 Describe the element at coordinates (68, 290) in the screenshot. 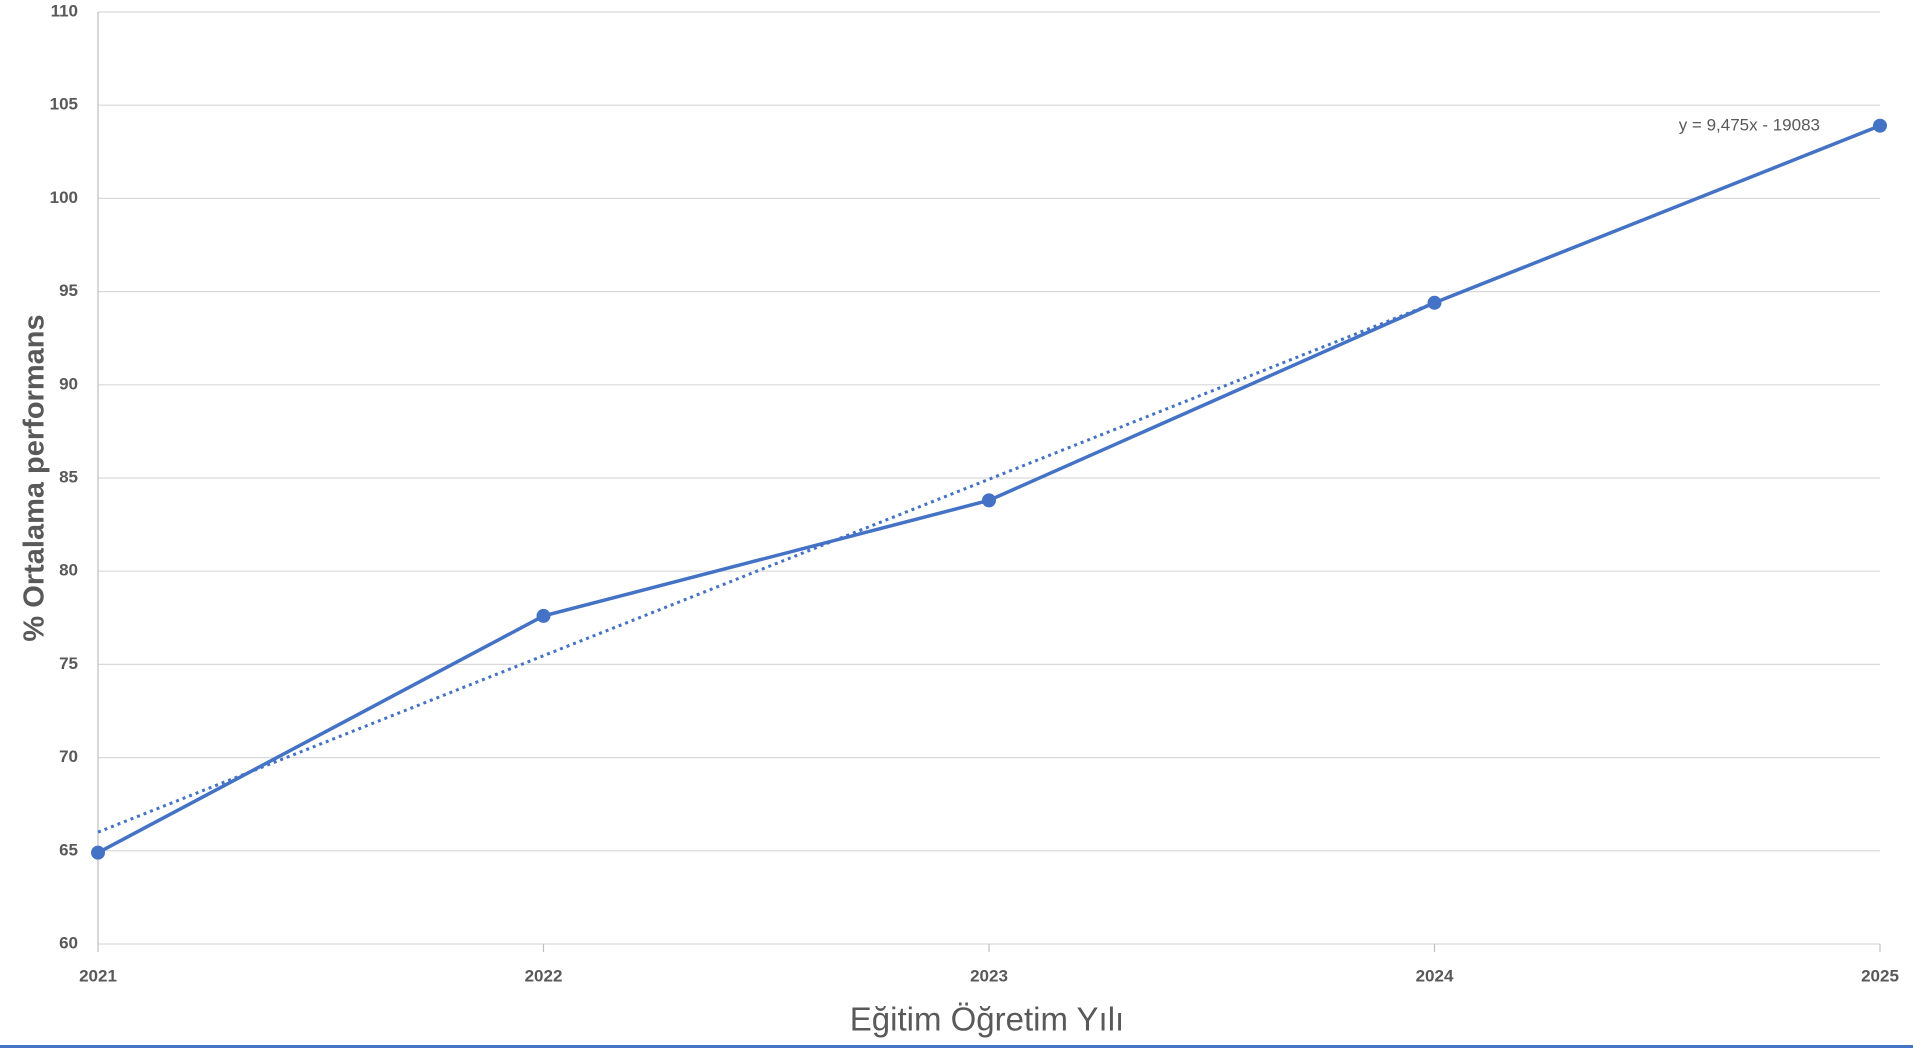

I see `y-tick-label: 95` at that location.